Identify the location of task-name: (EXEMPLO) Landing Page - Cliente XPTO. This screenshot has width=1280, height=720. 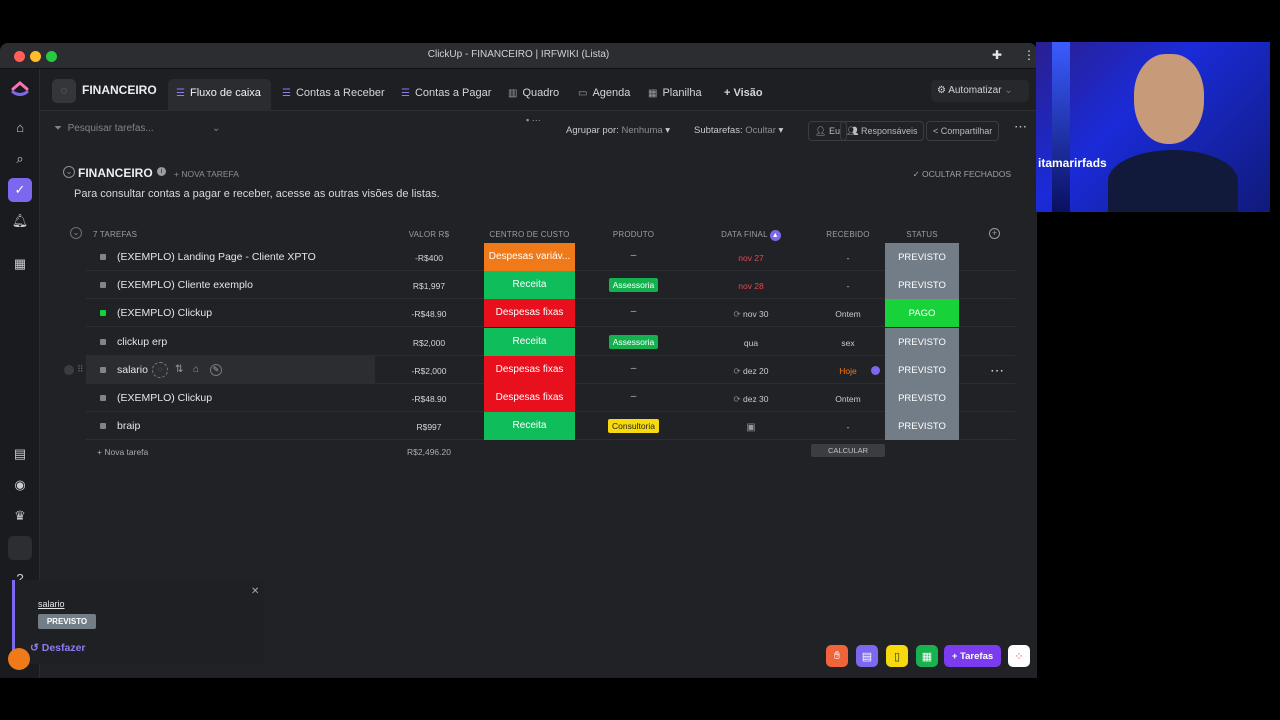
(216, 257).